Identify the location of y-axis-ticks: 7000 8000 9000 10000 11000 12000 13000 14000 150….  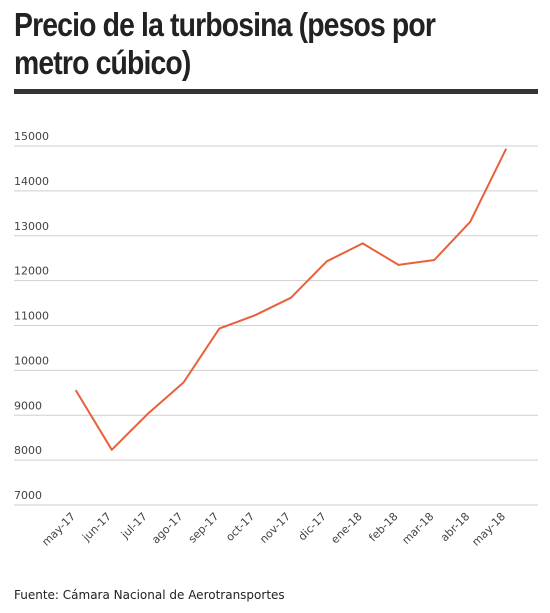
(31, 316).